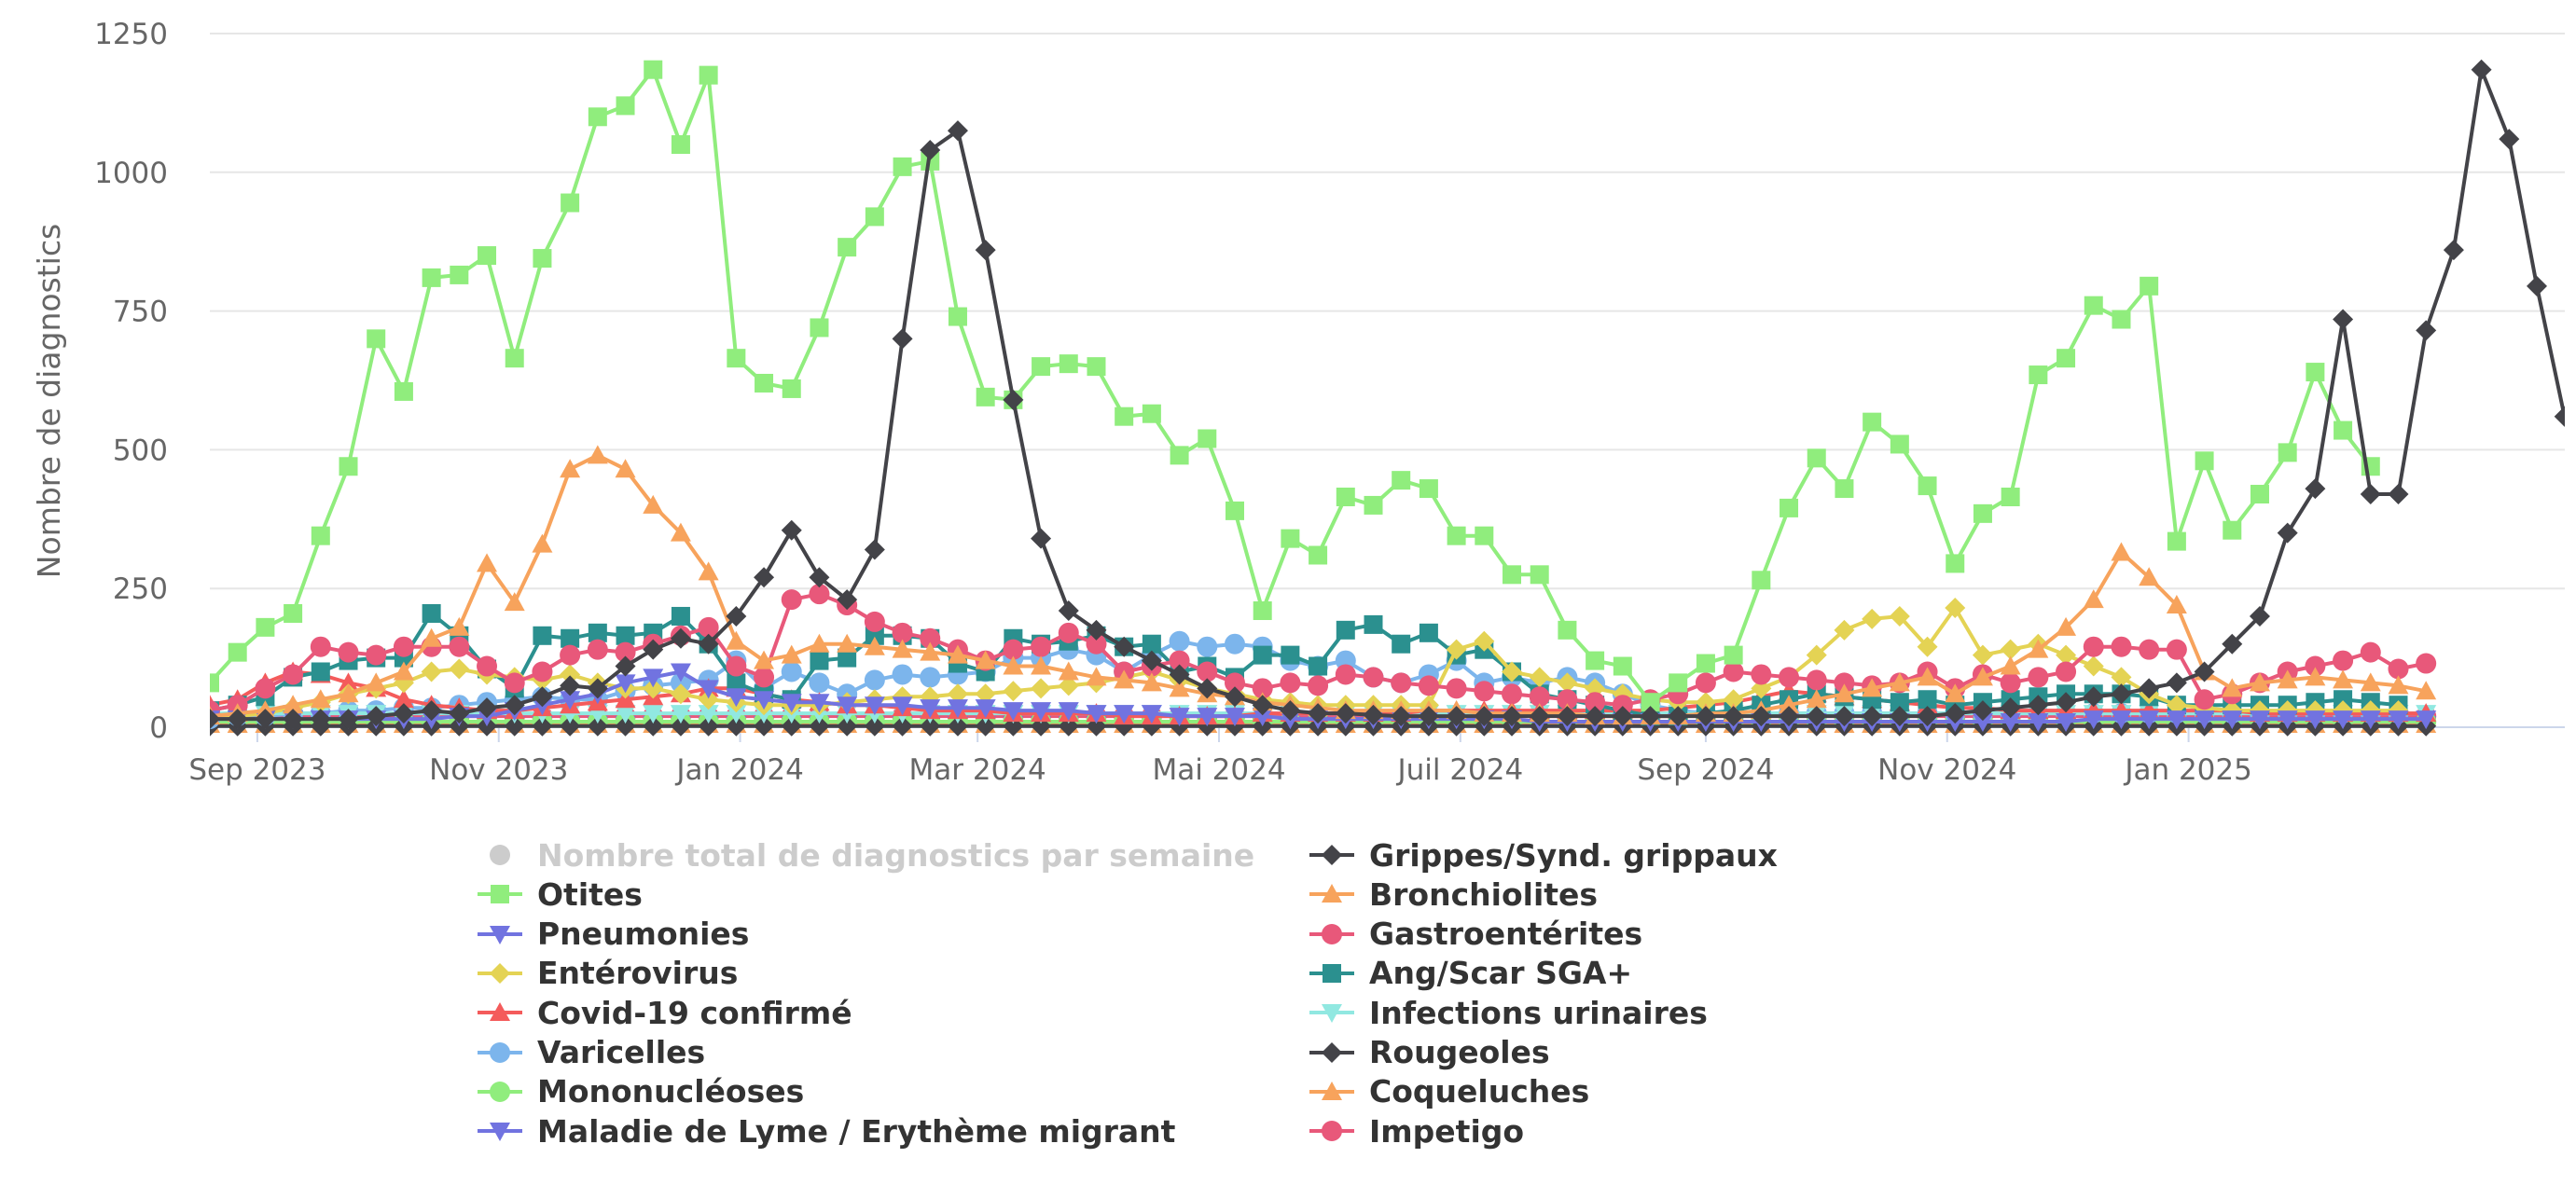 This screenshot has height=1199, width=2576. What do you see at coordinates (1453, 894) in the screenshot?
I see `legend-item: Bronchiolites` at bounding box center [1453, 894].